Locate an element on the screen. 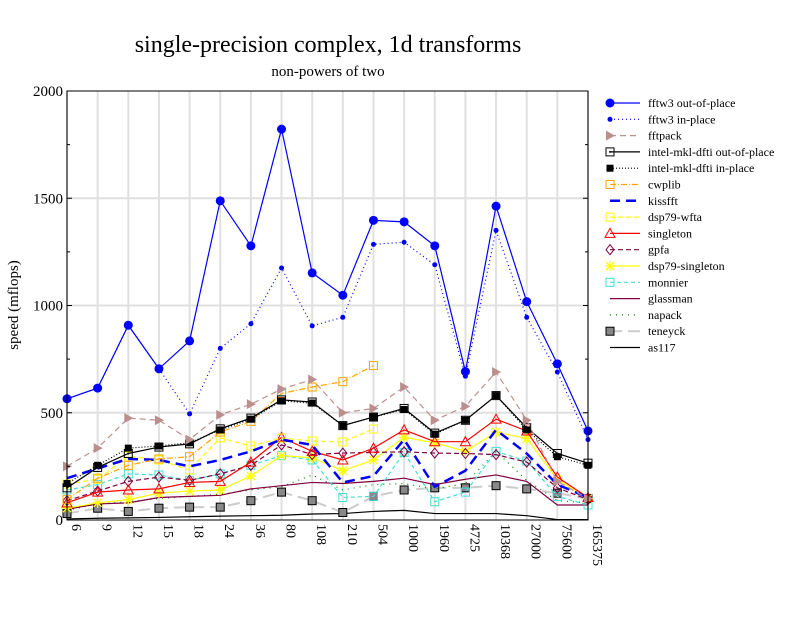  legend-label: as117 is located at coordinates (662, 348).